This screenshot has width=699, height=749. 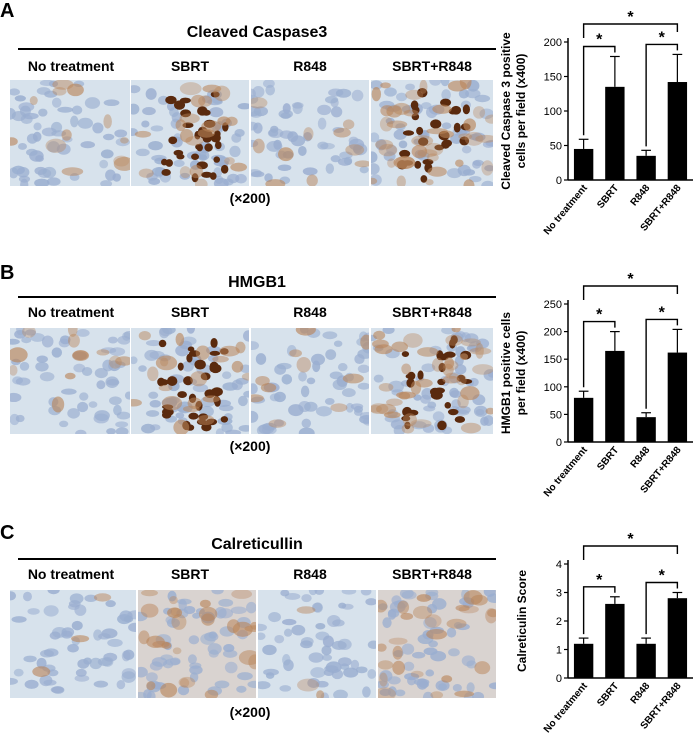 I want to click on y-tick-label: 250, so click(x=553, y=305).